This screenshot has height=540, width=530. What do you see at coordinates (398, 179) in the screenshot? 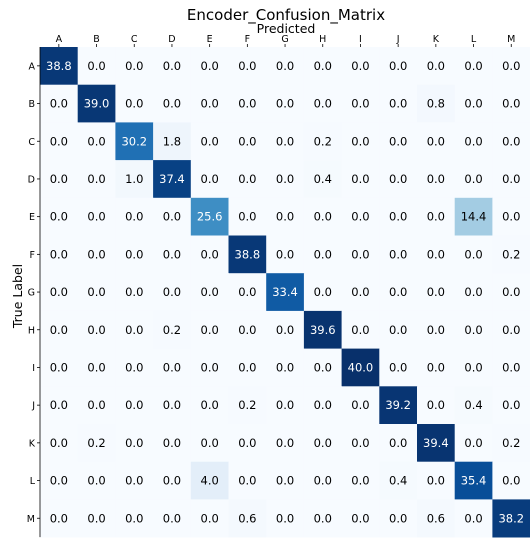
I see `heatmap-cell-D-J` at bounding box center [398, 179].